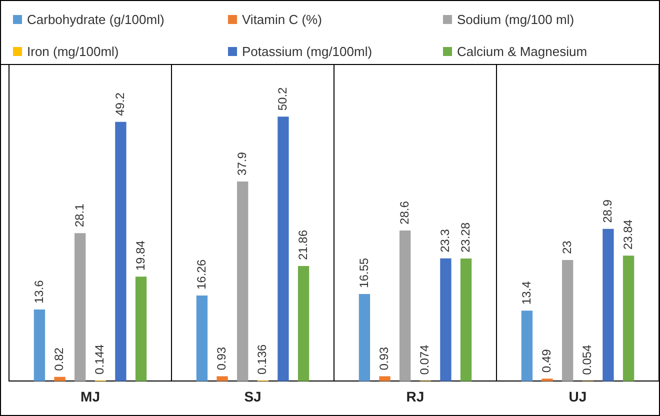 The image size is (660, 416). Describe the element at coordinates (577, 396) in the screenshot. I see `x-tick-label: UJ` at that location.